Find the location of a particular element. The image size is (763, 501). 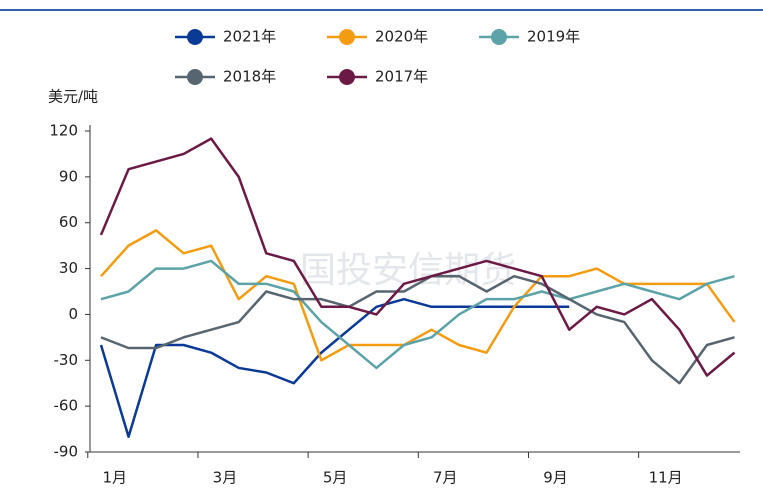

y-tick-label: -60 is located at coordinates (66, 406).